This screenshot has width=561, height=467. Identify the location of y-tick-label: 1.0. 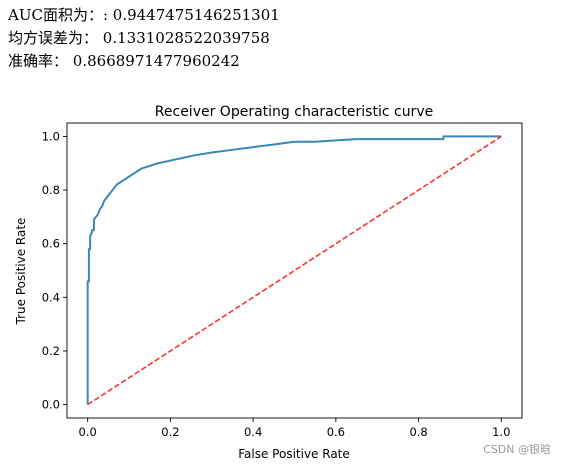
(51, 136).